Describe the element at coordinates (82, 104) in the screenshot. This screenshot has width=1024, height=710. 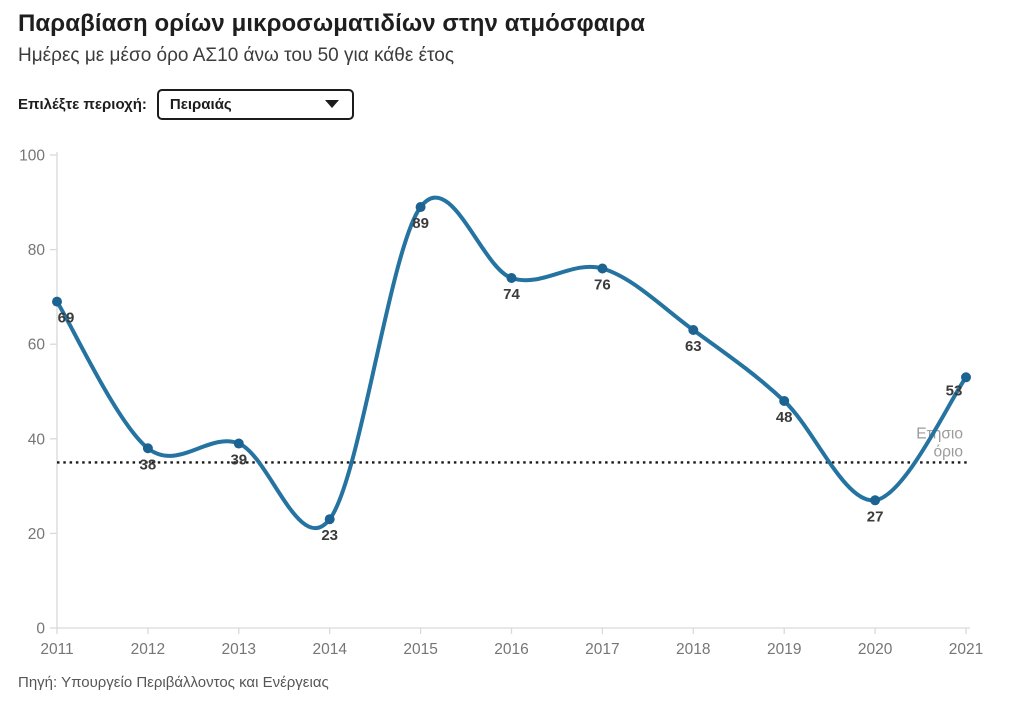
I see `region-select-label: Επιλέξτε περιοχή:` at that location.